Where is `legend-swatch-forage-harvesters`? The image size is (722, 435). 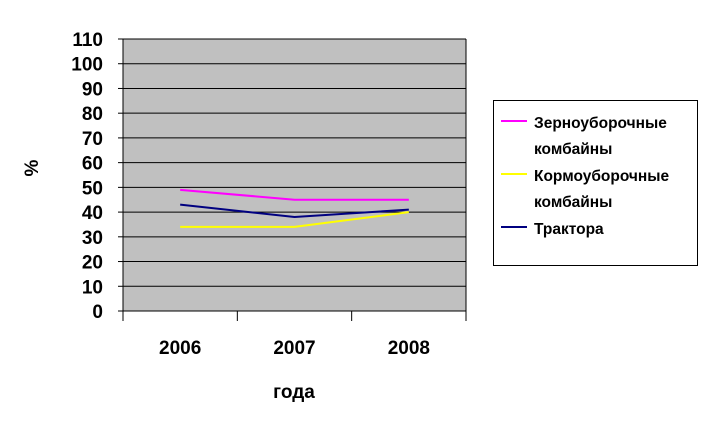 legend-swatch-forage-harvesters is located at coordinates (514, 174).